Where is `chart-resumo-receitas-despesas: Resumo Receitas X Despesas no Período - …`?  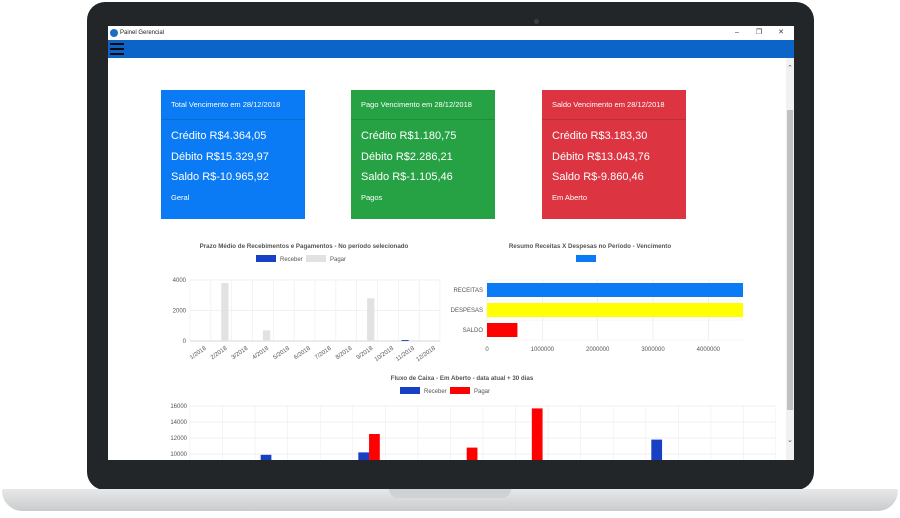
chart-resumo-receitas-despesas: Resumo Receitas X Despesas no Período - … is located at coordinates (597, 298).